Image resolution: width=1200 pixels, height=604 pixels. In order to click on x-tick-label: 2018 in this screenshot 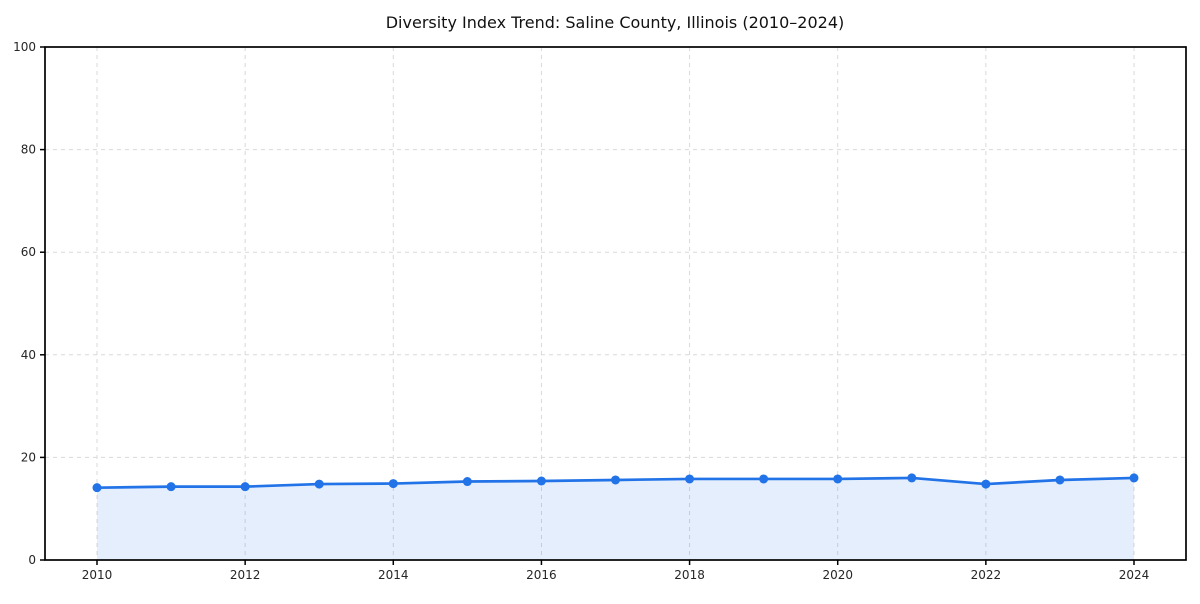, I will do `click(689, 575)`.